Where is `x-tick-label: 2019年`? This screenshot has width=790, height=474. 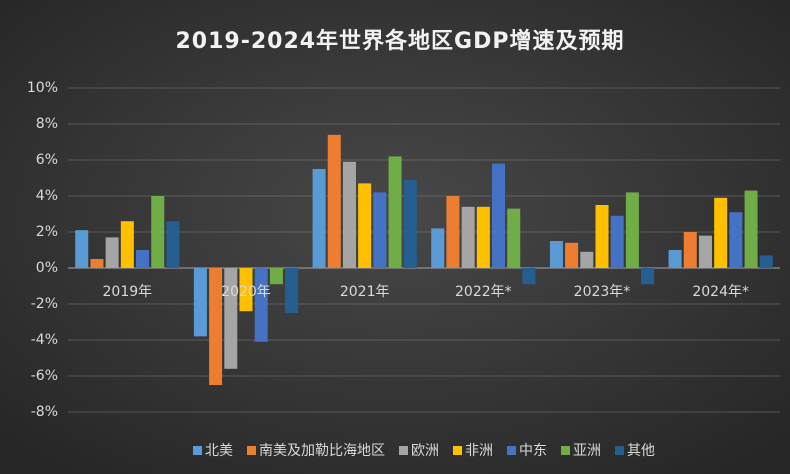
x-tick-label: 2019年 is located at coordinates (128, 292).